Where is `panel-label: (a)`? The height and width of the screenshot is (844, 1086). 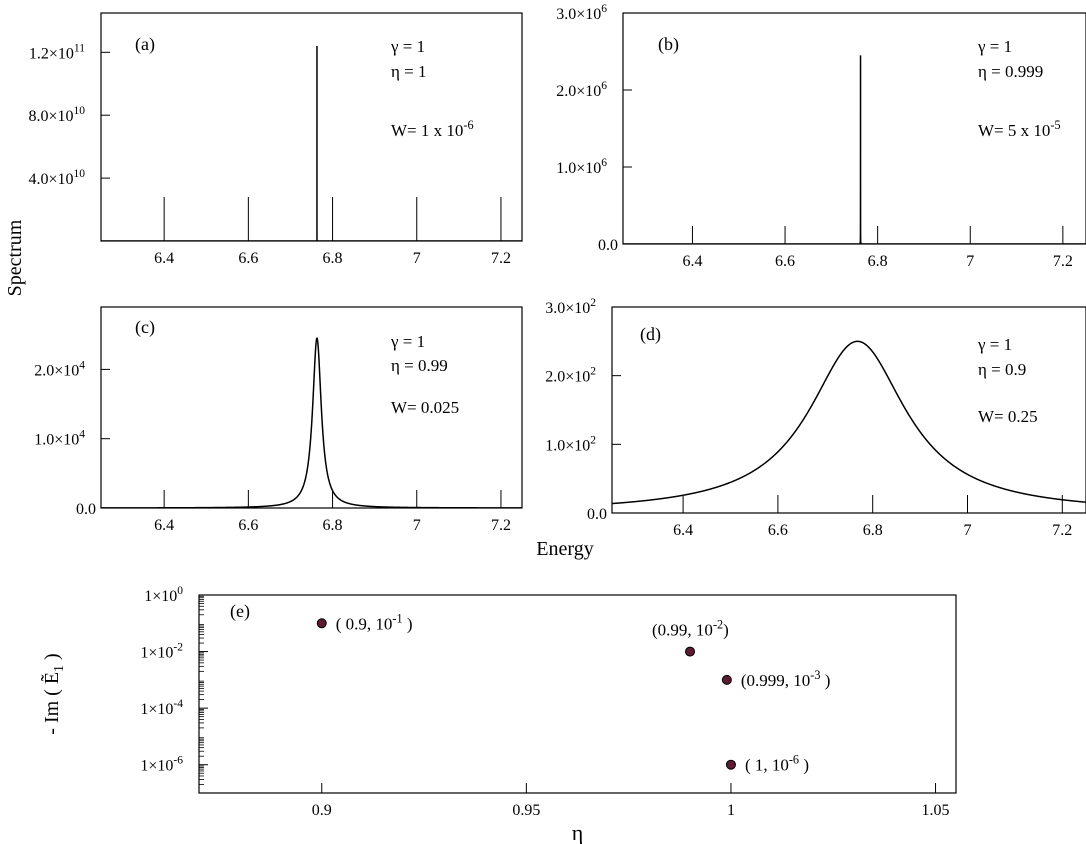
panel-label: (a) is located at coordinates (145, 44).